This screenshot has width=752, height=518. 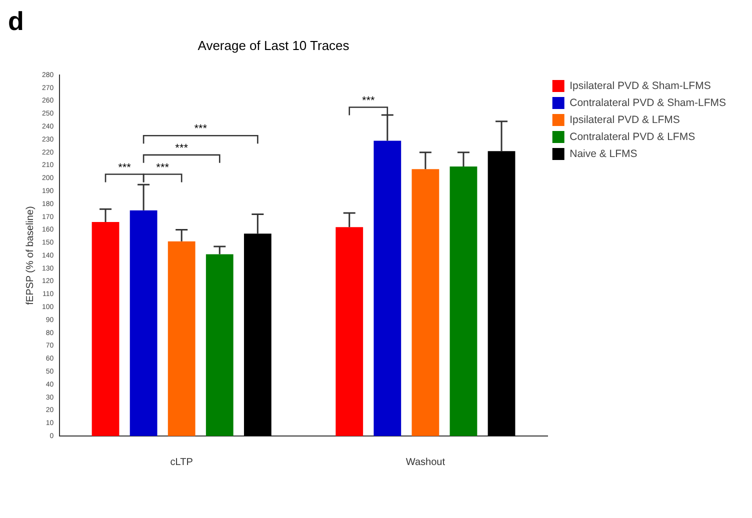 I want to click on chart-title: Average of Last 10 Traces, so click(x=274, y=45).